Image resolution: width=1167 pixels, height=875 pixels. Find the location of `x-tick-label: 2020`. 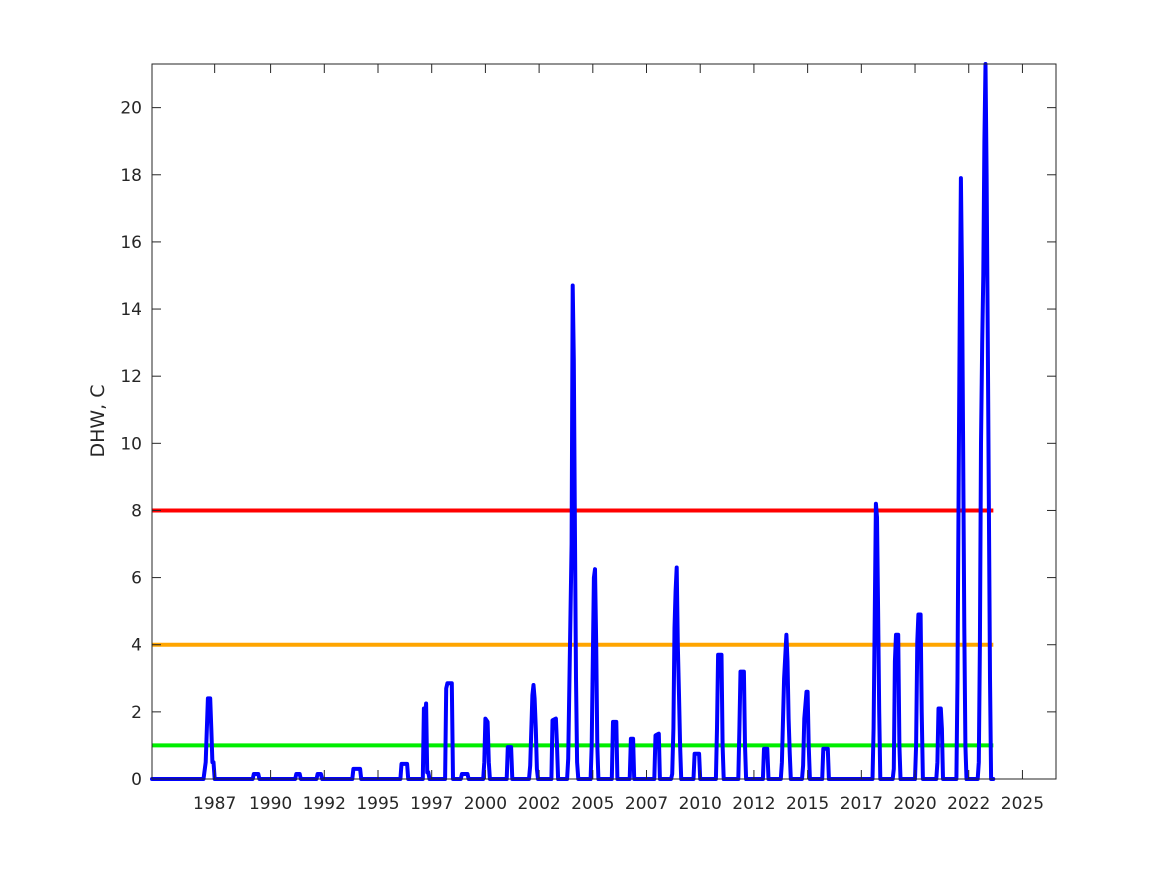

x-tick-label: 2020 is located at coordinates (914, 804).